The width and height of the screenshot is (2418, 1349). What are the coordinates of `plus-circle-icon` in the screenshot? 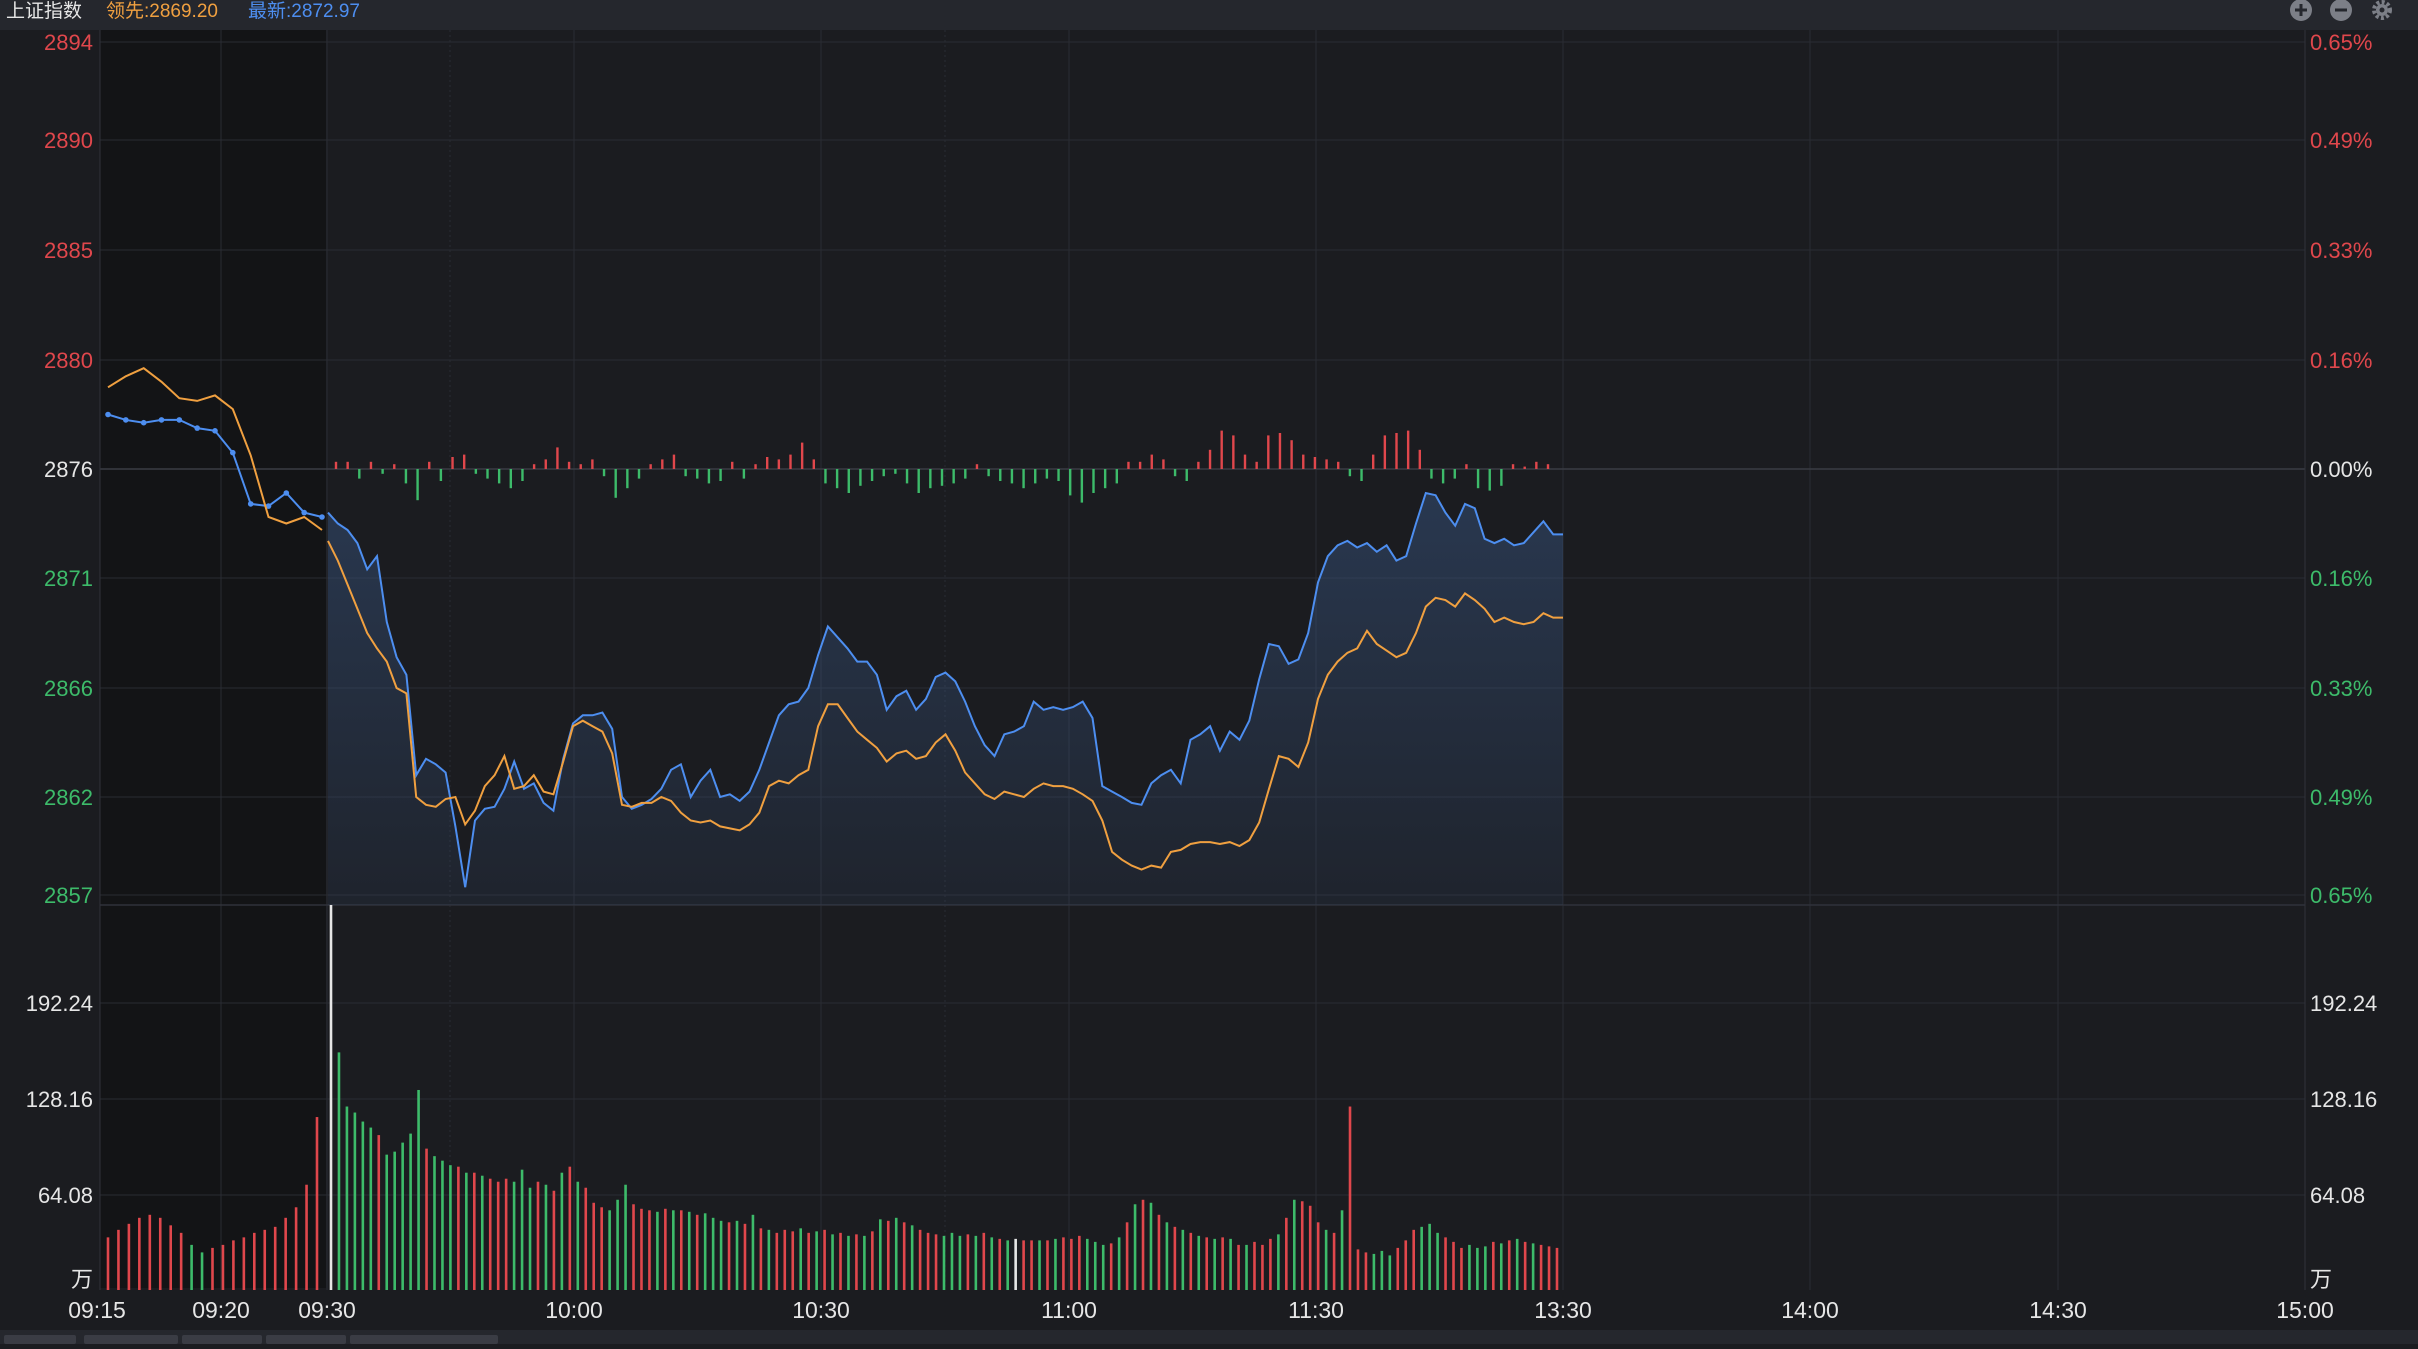 It's located at (2301, 10).